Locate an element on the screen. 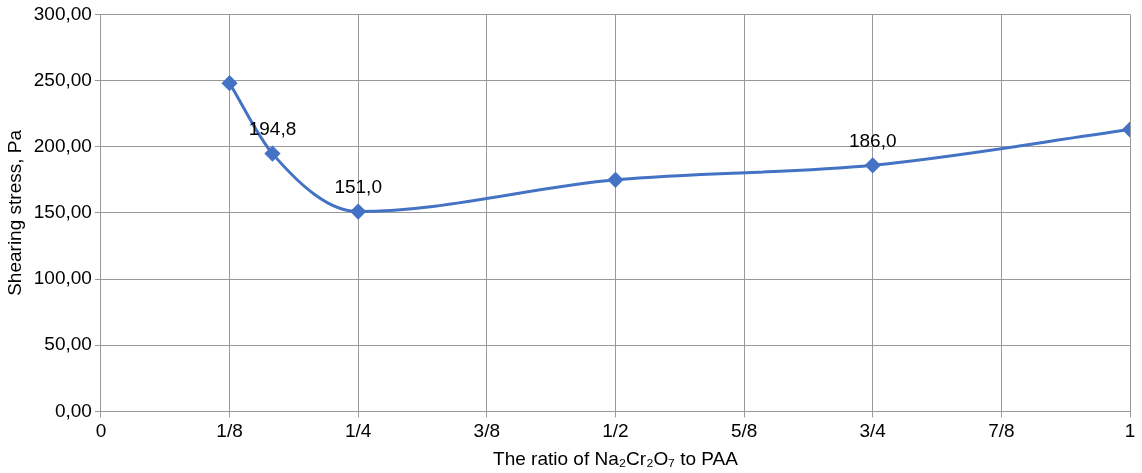  x-tick-label: 5/8 is located at coordinates (744, 431).